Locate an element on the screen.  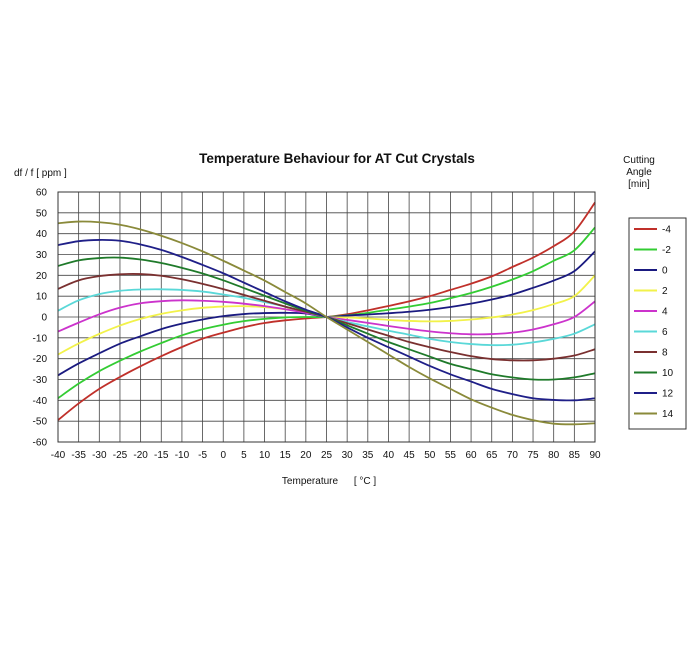
x-tick-label: -10 is located at coordinates (182, 455).